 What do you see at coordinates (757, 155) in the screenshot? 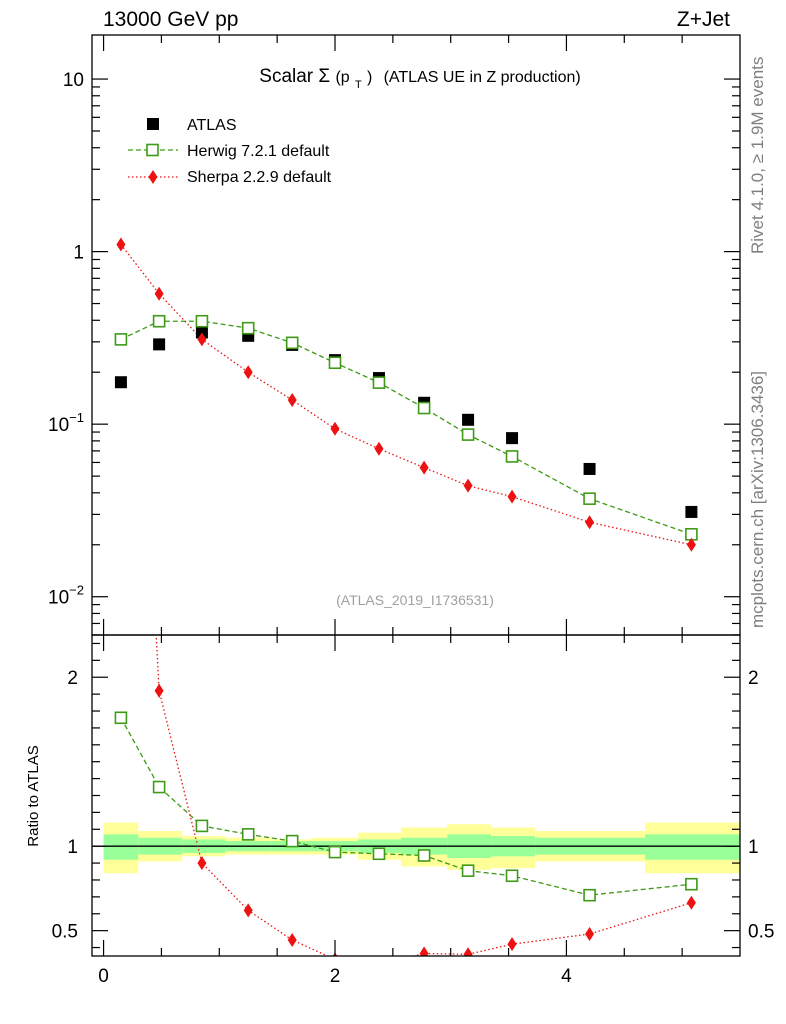
I see `rivet-label: Rivet 4.1.0, ≥ 1.9M events` at bounding box center [757, 155].